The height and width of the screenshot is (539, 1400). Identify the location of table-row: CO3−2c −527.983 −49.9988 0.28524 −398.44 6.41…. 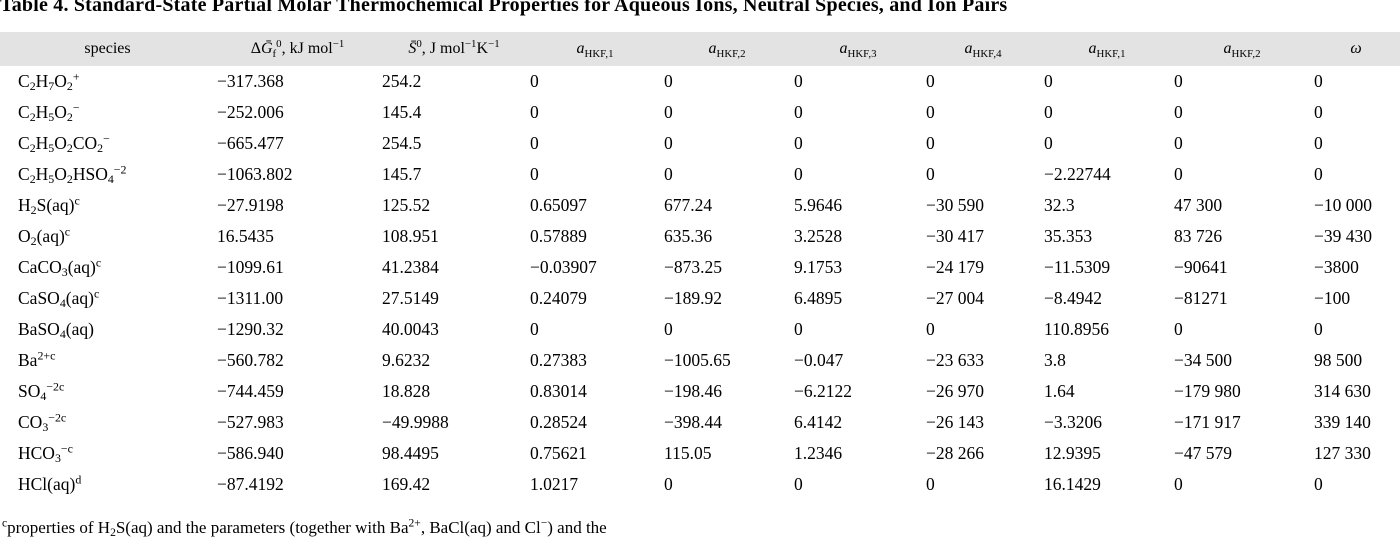
(700, 422).